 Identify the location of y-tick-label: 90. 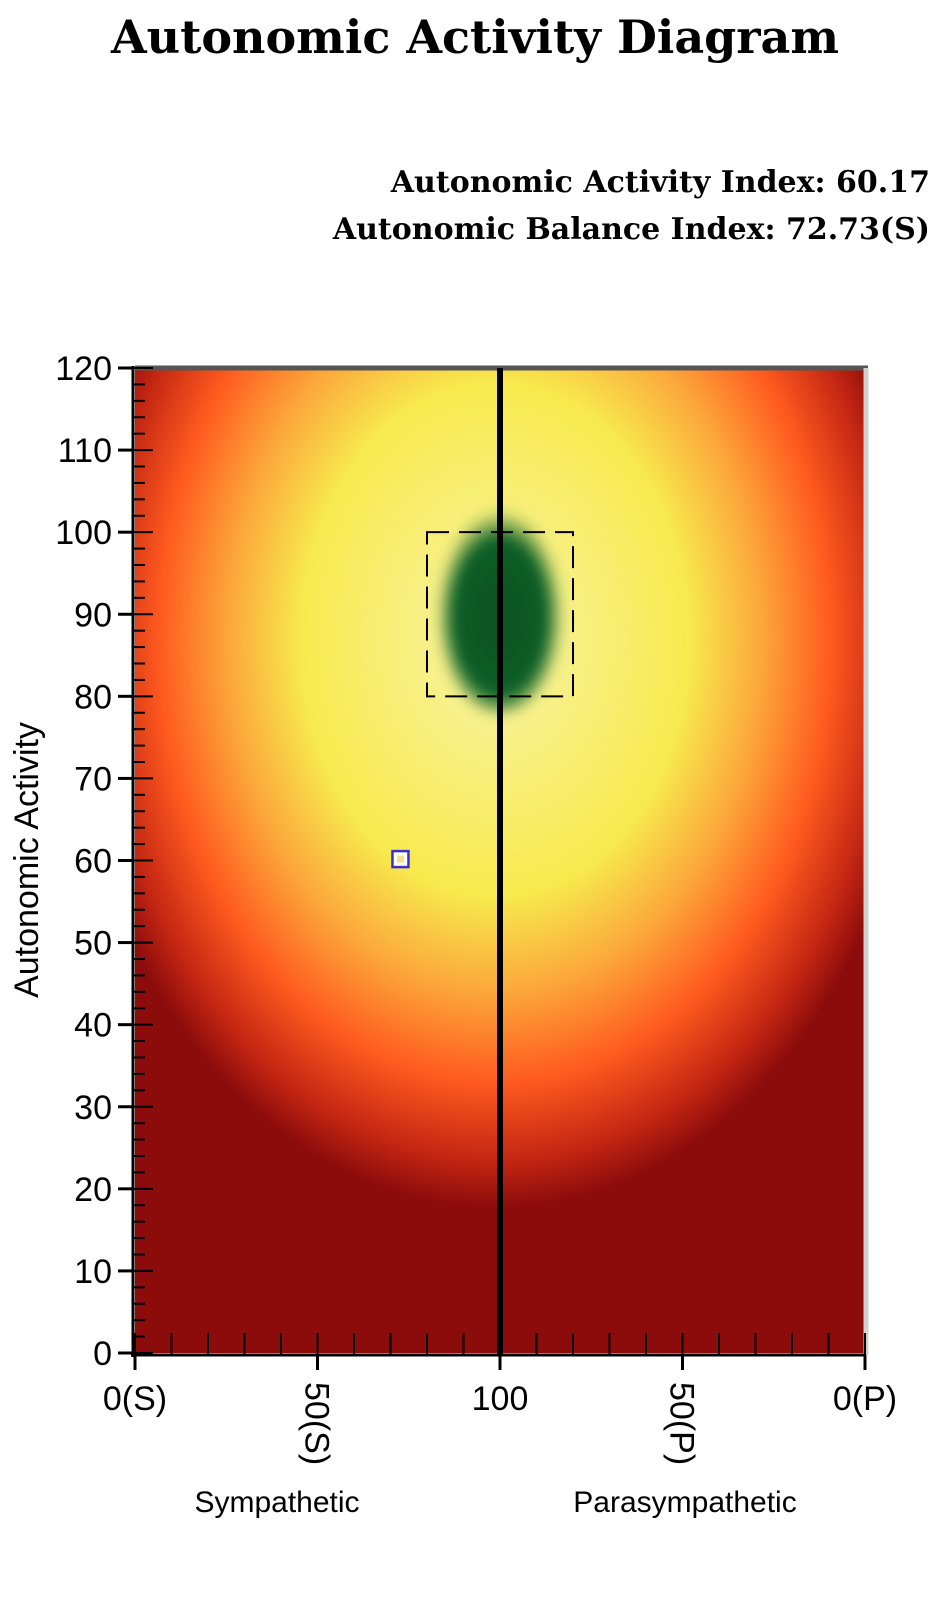
(93, 615).